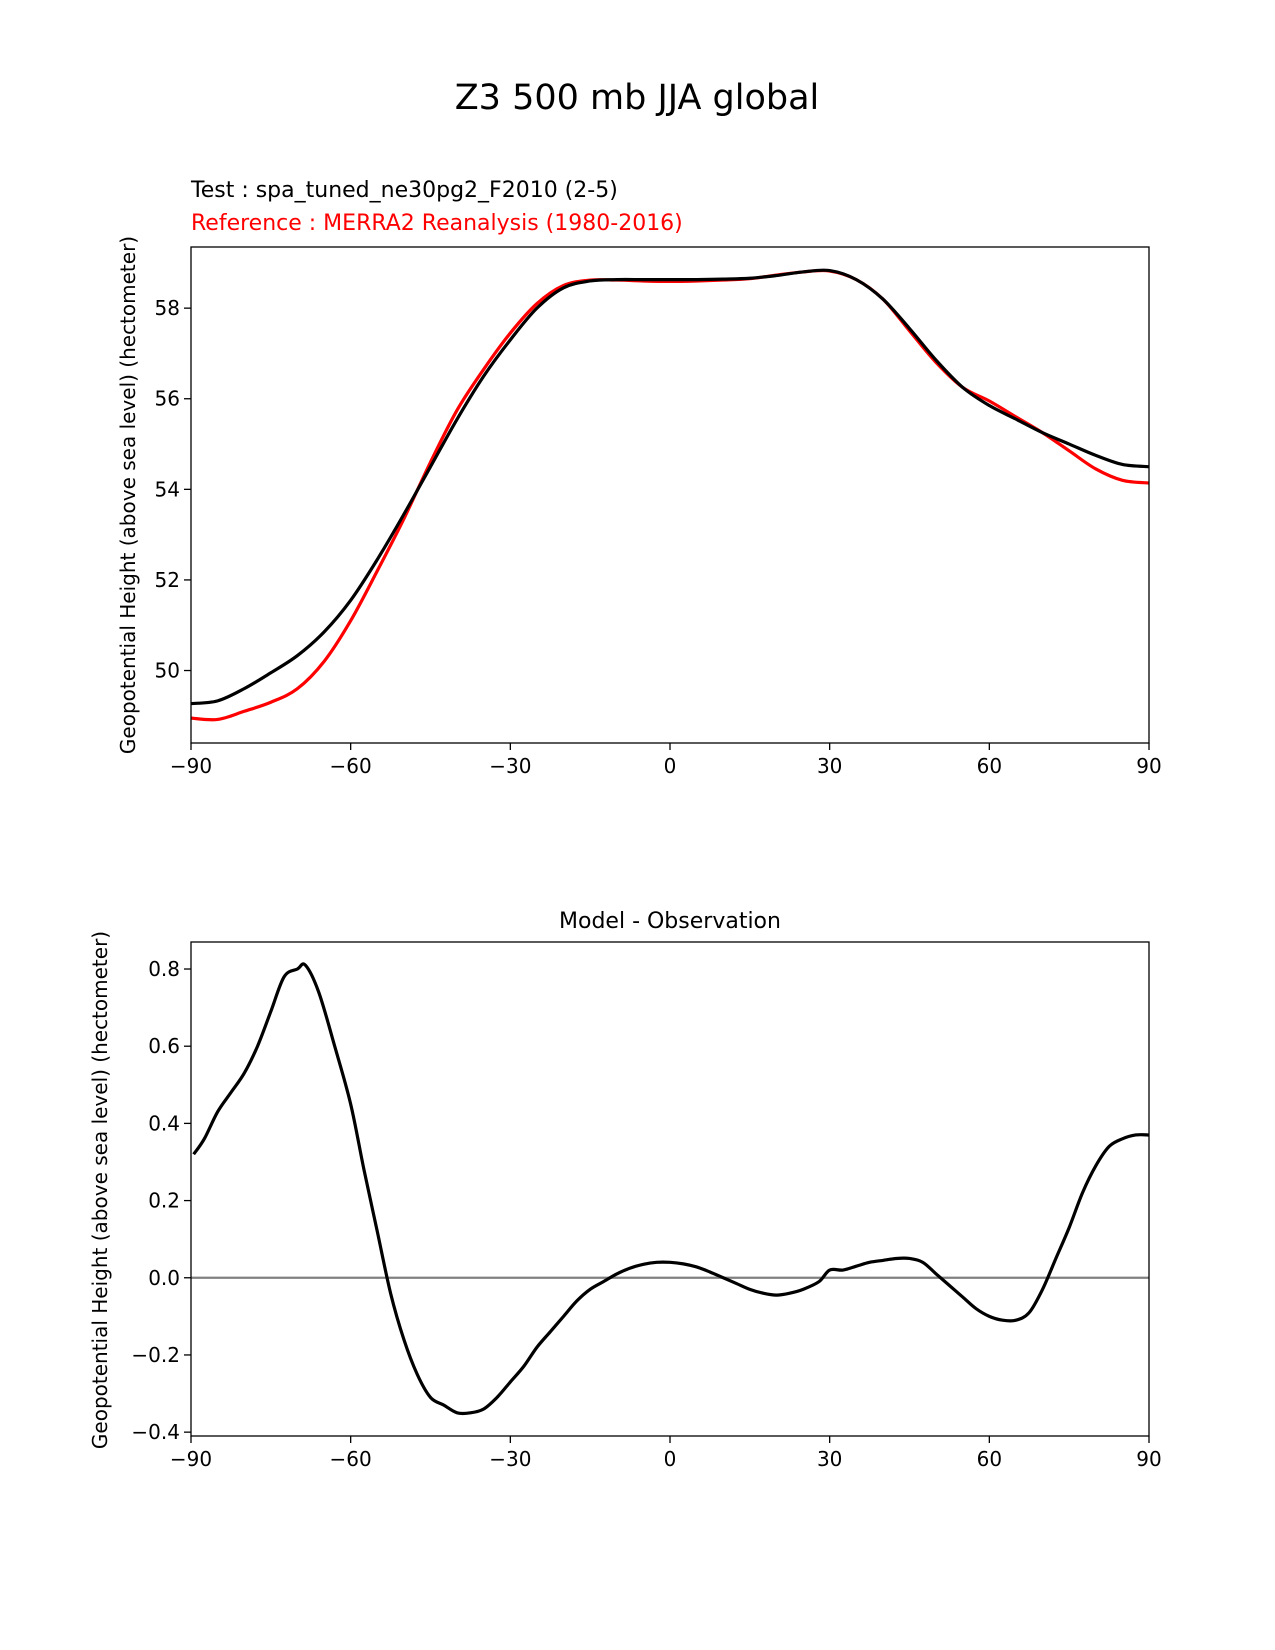 The image size is (1275, 1650). I want to click on top-y-tick-label: 56, so click(167, 399).